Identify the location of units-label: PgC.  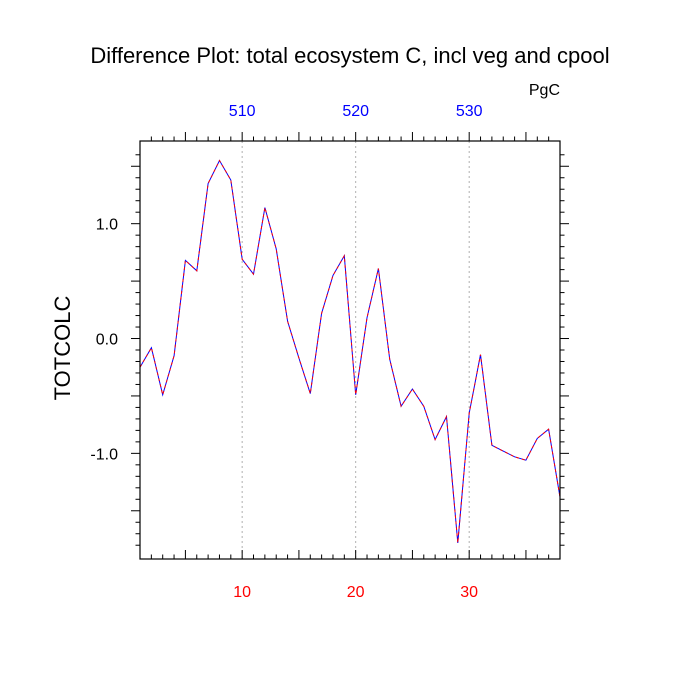
(544, 90).